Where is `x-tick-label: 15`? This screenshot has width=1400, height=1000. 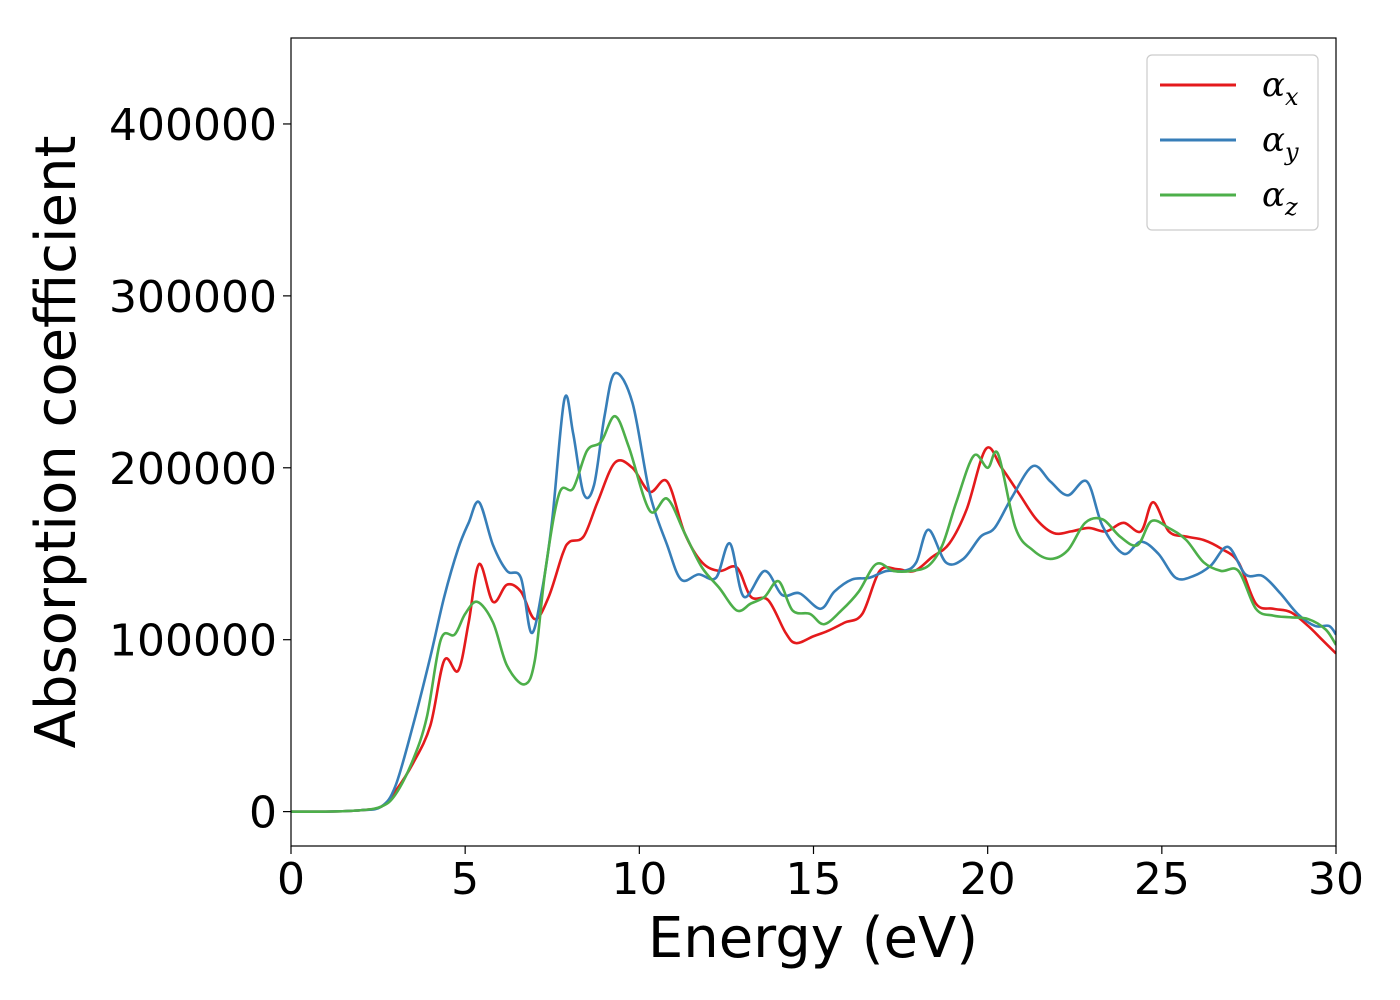
x-tick-label: 15 is located at coordinates (814, 879).